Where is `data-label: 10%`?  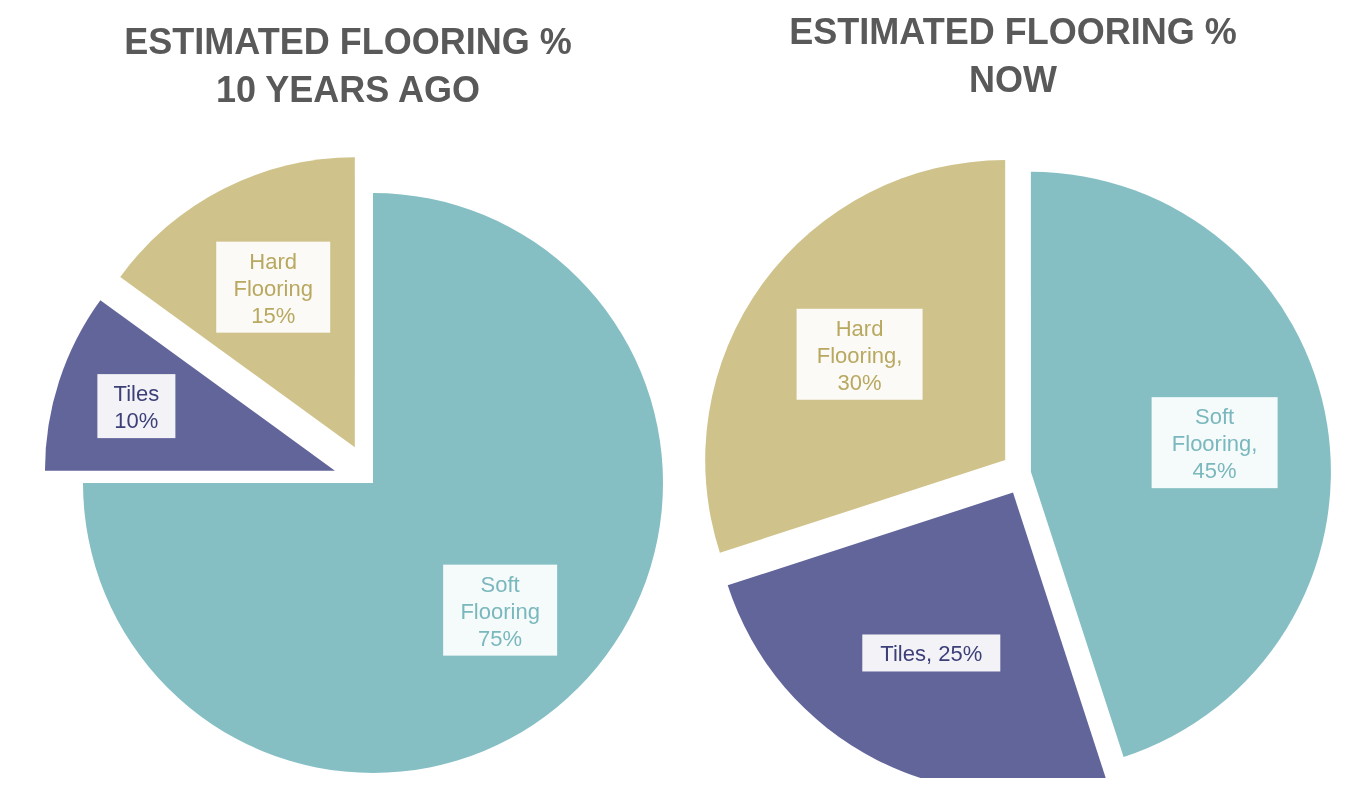
data-label: 10% is located at coordinates (136, 421).